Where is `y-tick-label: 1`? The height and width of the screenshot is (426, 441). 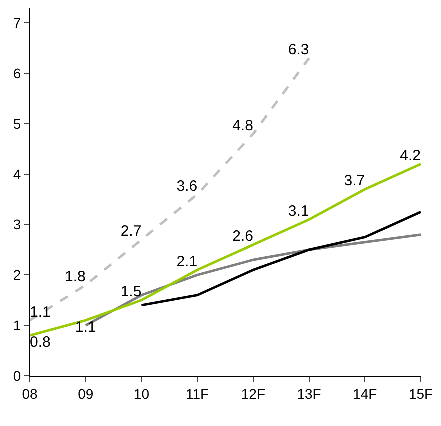 y-tick-label: 1 is located at coordinates (17, 325).